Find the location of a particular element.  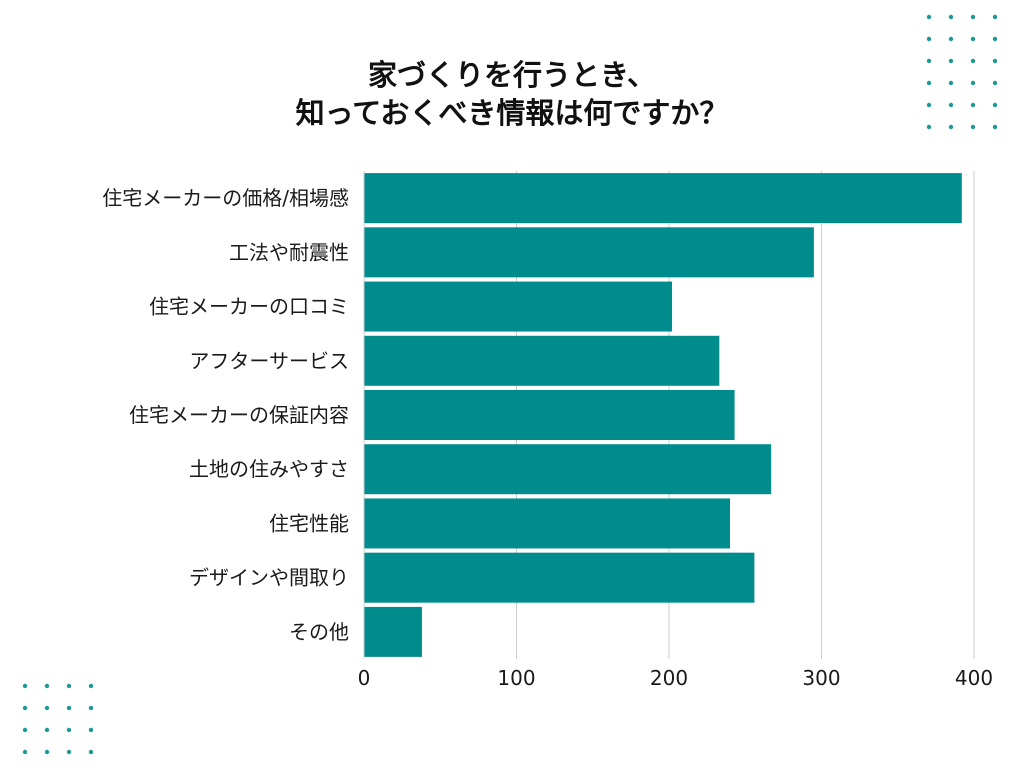

x-tick-label-200: 200 is located at coordinates (669, 678).